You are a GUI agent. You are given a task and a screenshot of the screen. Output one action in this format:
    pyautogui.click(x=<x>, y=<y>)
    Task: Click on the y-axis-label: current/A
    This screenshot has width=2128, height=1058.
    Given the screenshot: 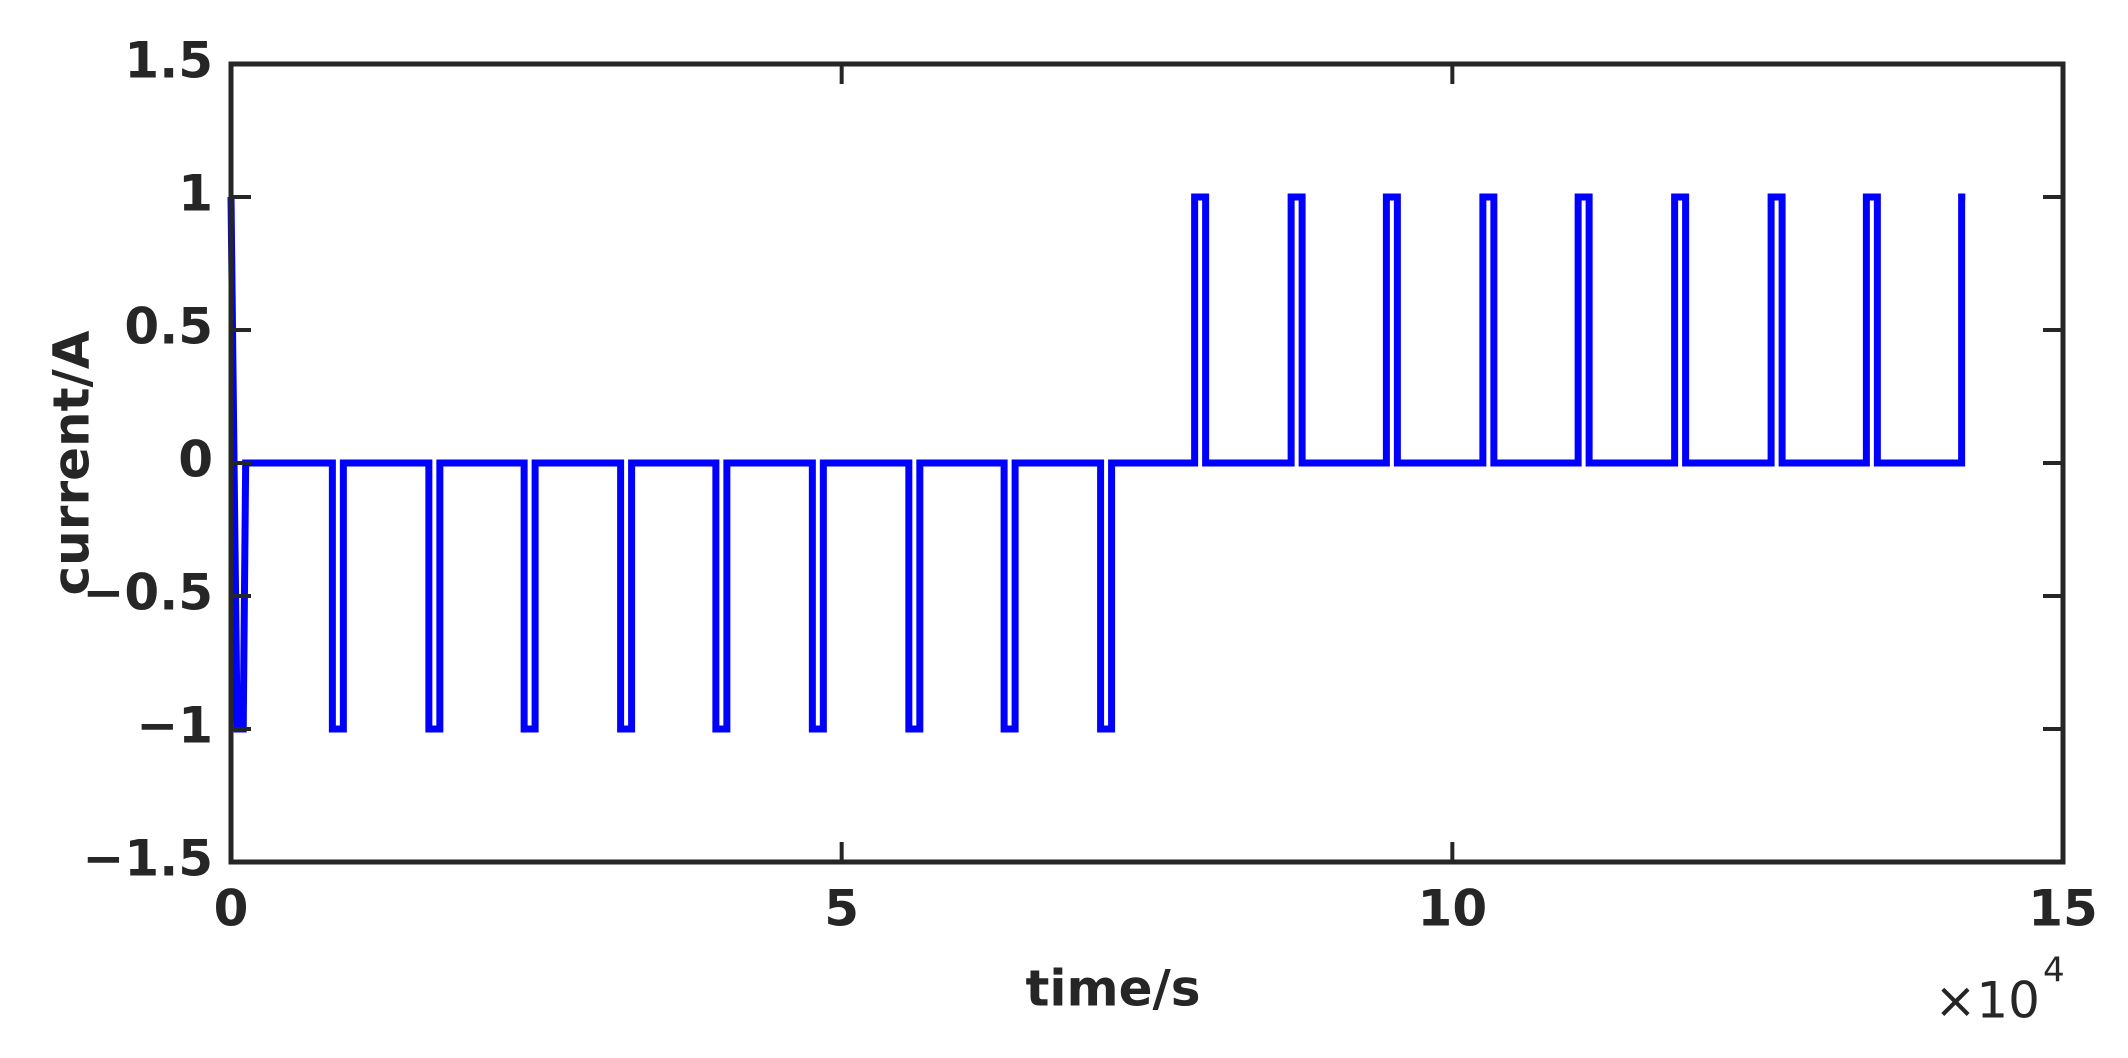 What is the action you would take?
    pyautogui.click(x=72, y=462)
    